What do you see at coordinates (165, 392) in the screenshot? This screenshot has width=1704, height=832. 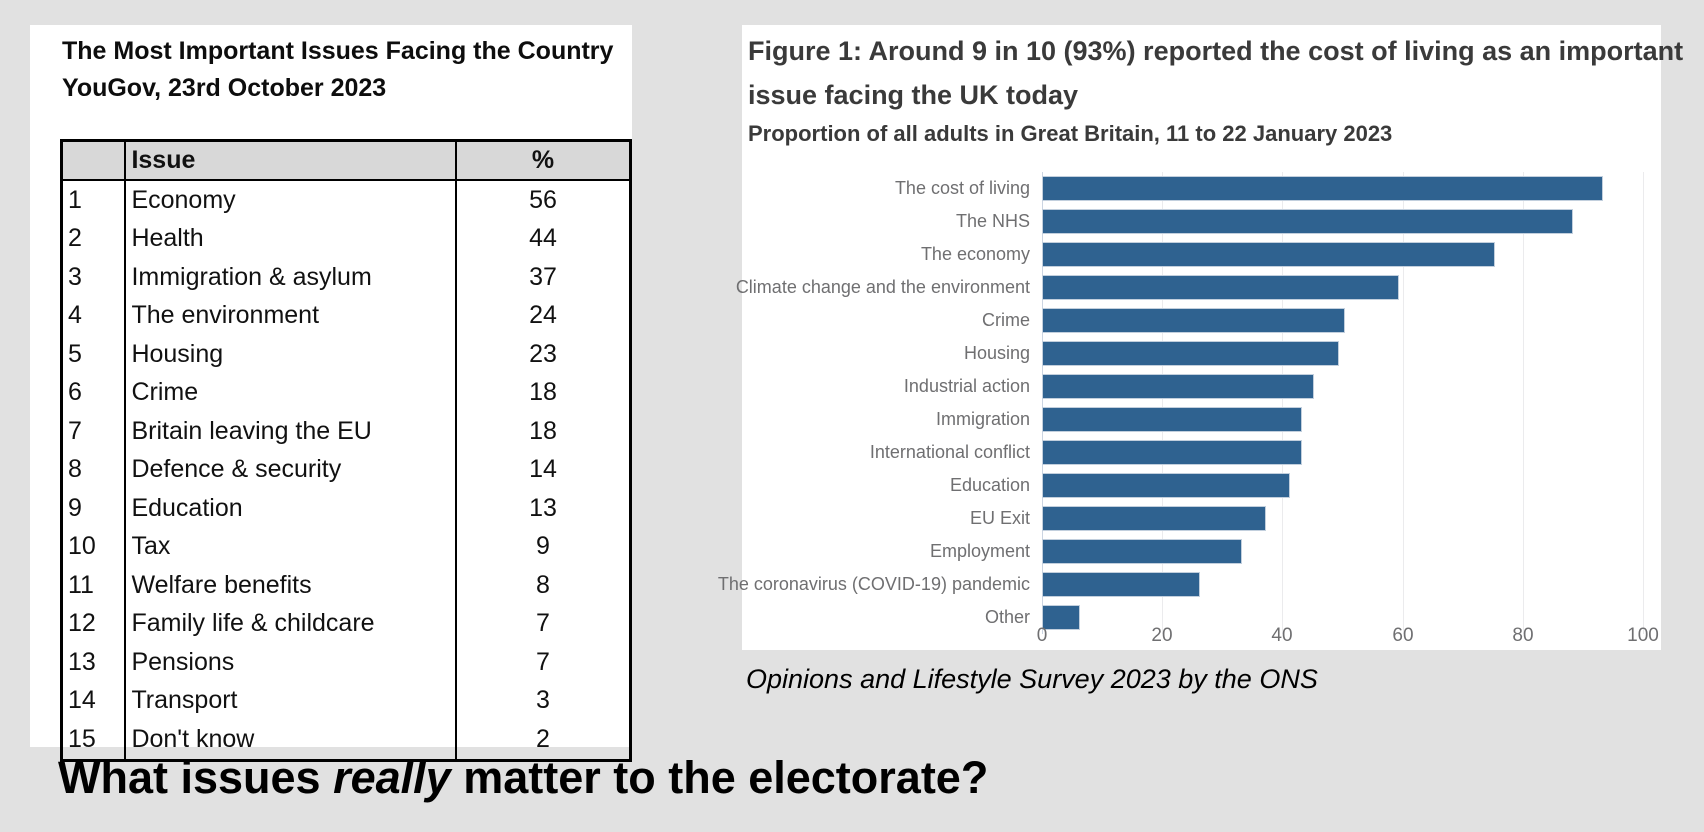 I see `issue-cell: Crime` at bounding box center [165, 392].